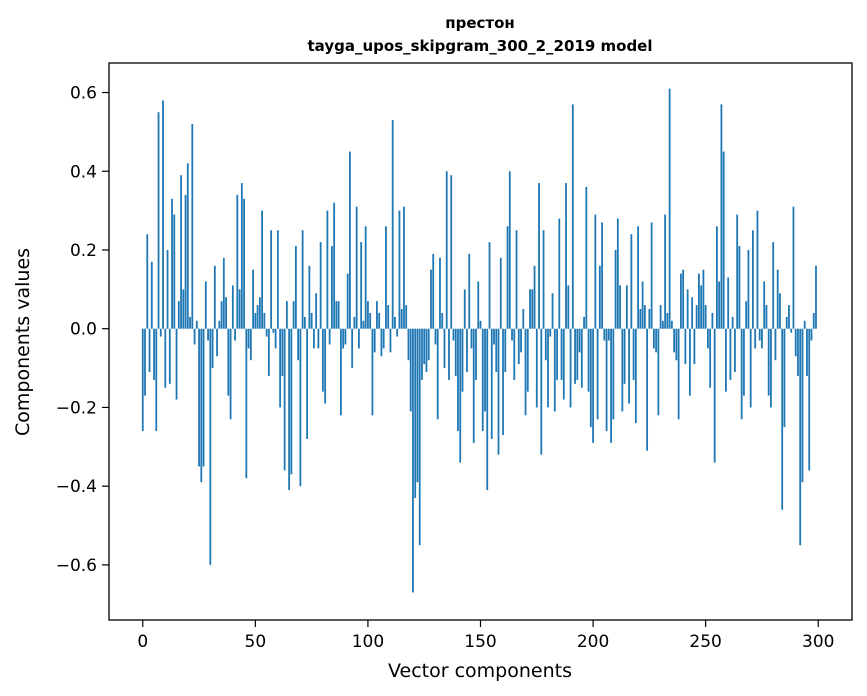  I want to click on y-ticks-group: −0.6 −0.4 −0.2 0.0 0.2 0.4 0.6, so click(82, 330).